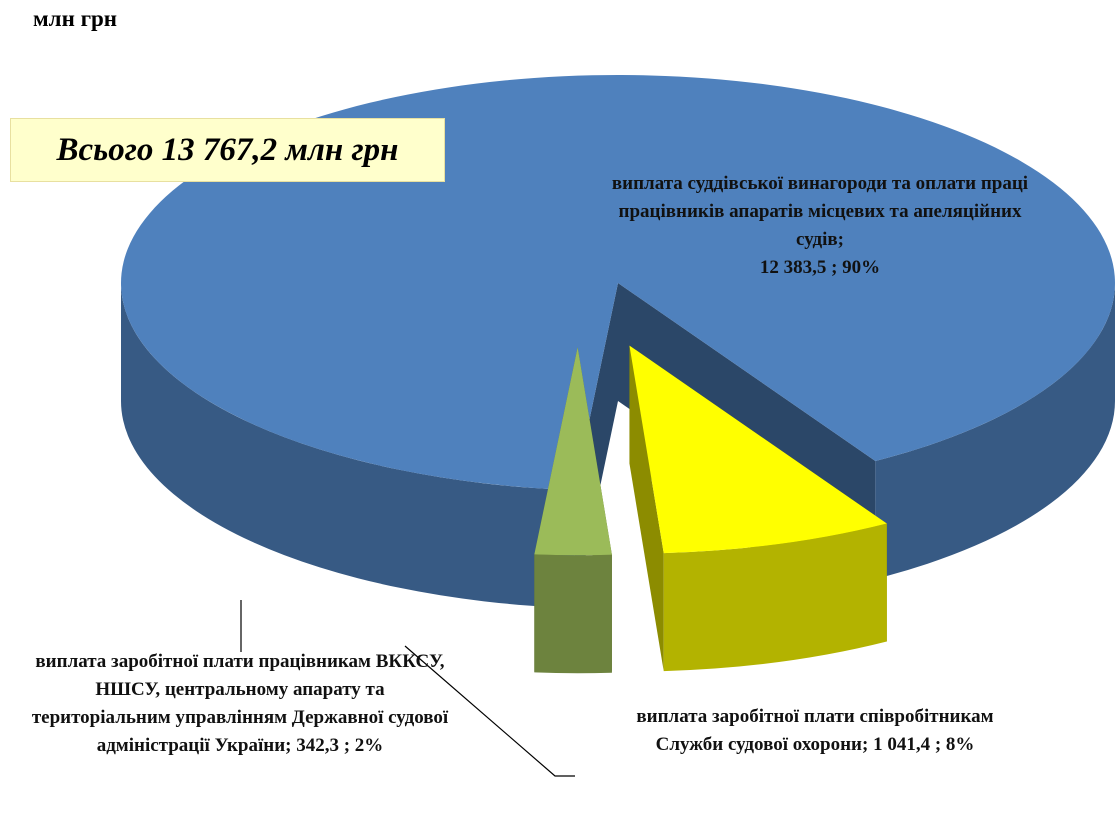 The height and width of the screenshot is (825, 1115). I want to click on value-label: 12 383,5 ; 90%, so click(820, 267).